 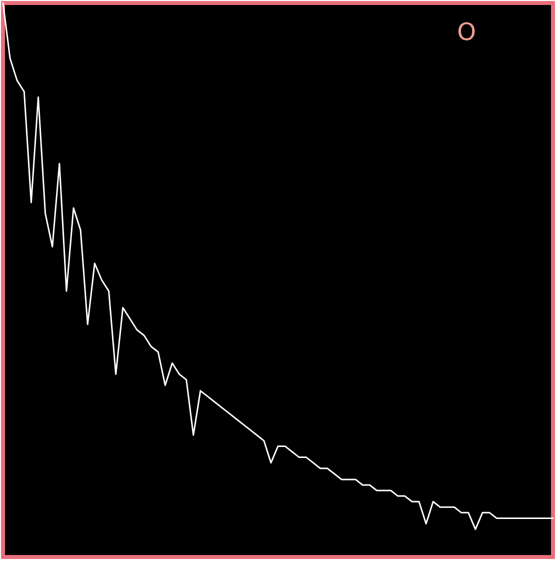 What do you see at coordinates (466, 32) in the screenshot?
I see `annotation: O` at bounding box center [466, 32].